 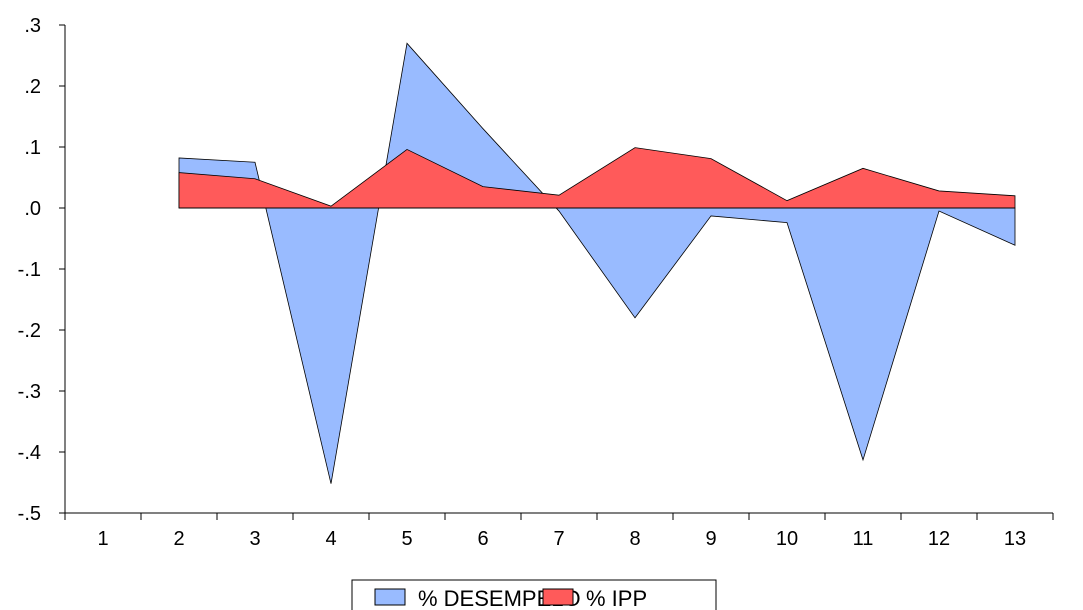 What do you see at coordinates (32, 148) in the screenshot?
I see `y-tick-label: .1` at bounding box center [32, 148].